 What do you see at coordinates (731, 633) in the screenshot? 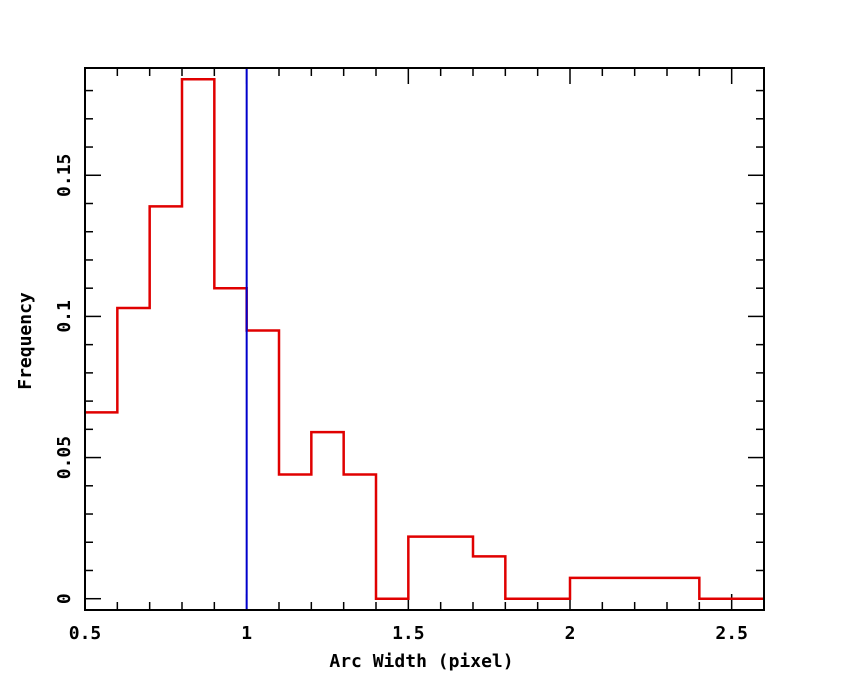
I see `x-tick-label: 2.5` at bounding box center [731, 633].